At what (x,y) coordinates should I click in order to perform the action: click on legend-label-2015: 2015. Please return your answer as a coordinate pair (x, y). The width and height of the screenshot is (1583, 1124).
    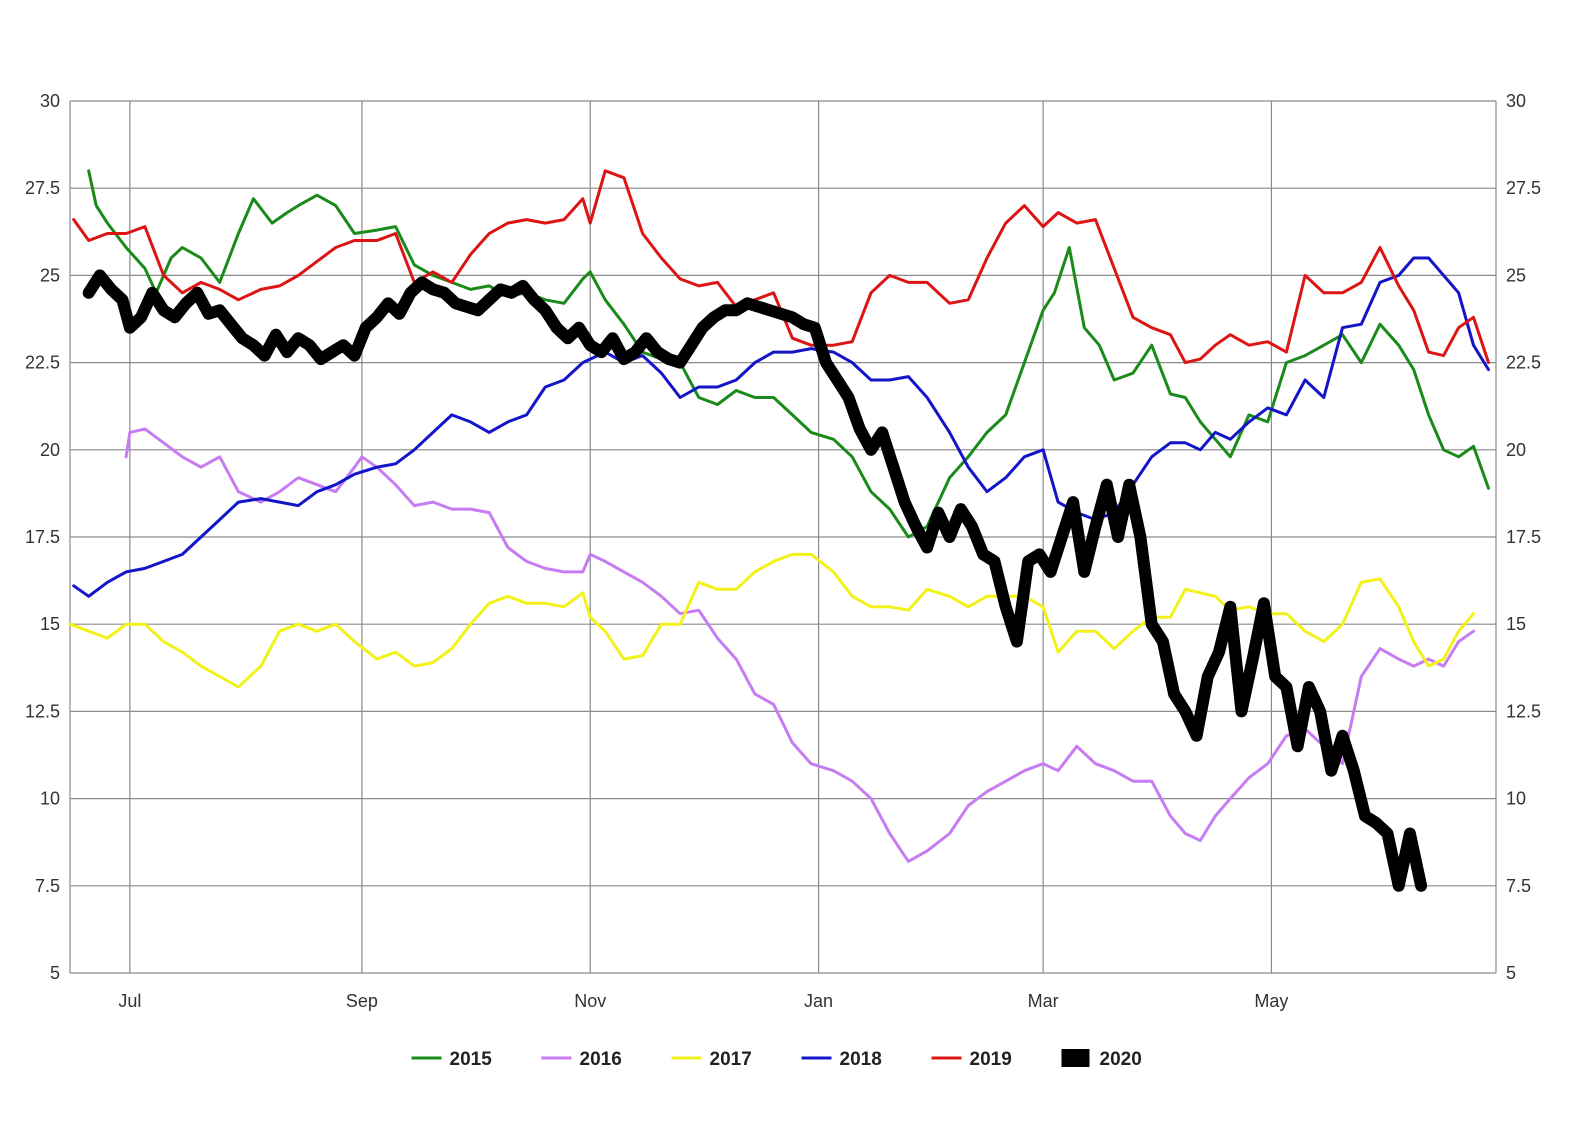
    Looking at the image, I should click on (471, 1059).